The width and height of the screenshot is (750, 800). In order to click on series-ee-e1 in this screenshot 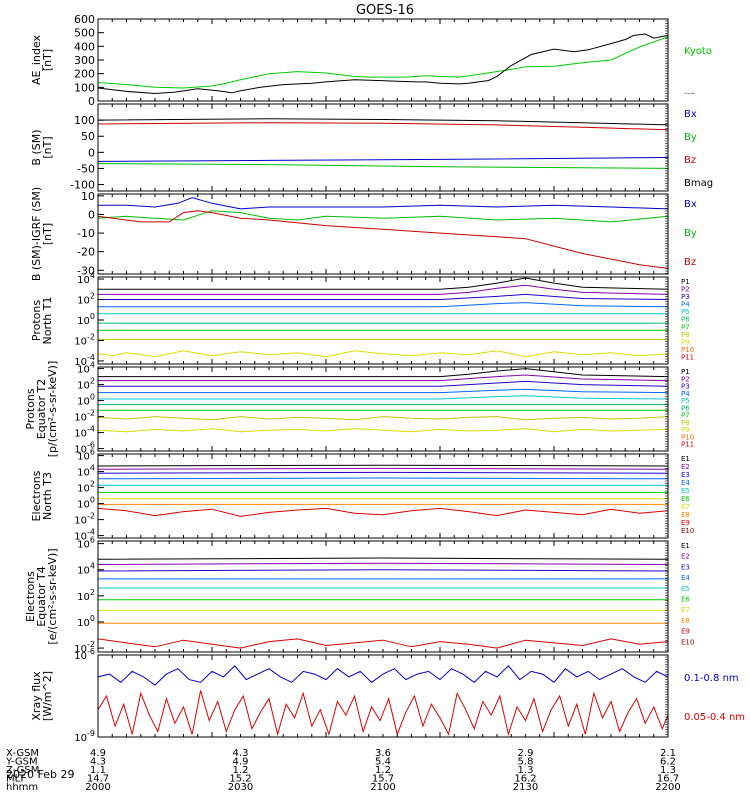, I will do `click(383, 558)`.